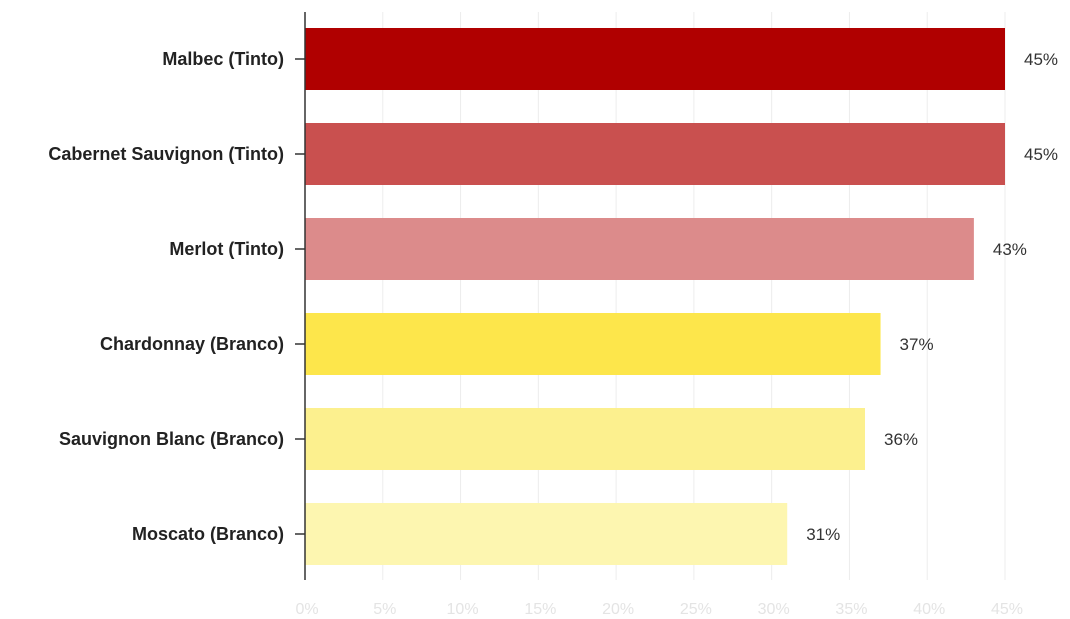  Describe the element at coordinates (929, 609) in the screenshot. I see `x-tick-label: 40%` at that location.